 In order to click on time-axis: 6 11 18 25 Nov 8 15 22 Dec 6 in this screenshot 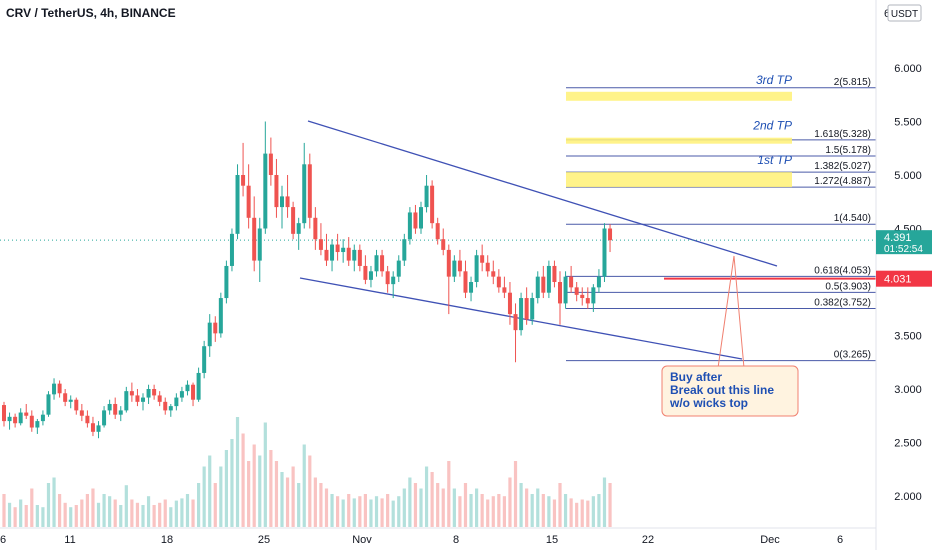, I will do `click(421, 540)`.